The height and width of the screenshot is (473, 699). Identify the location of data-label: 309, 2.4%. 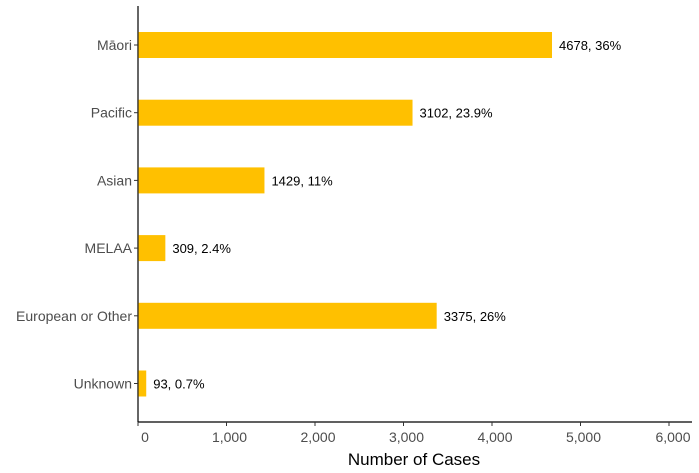
(201, 248).